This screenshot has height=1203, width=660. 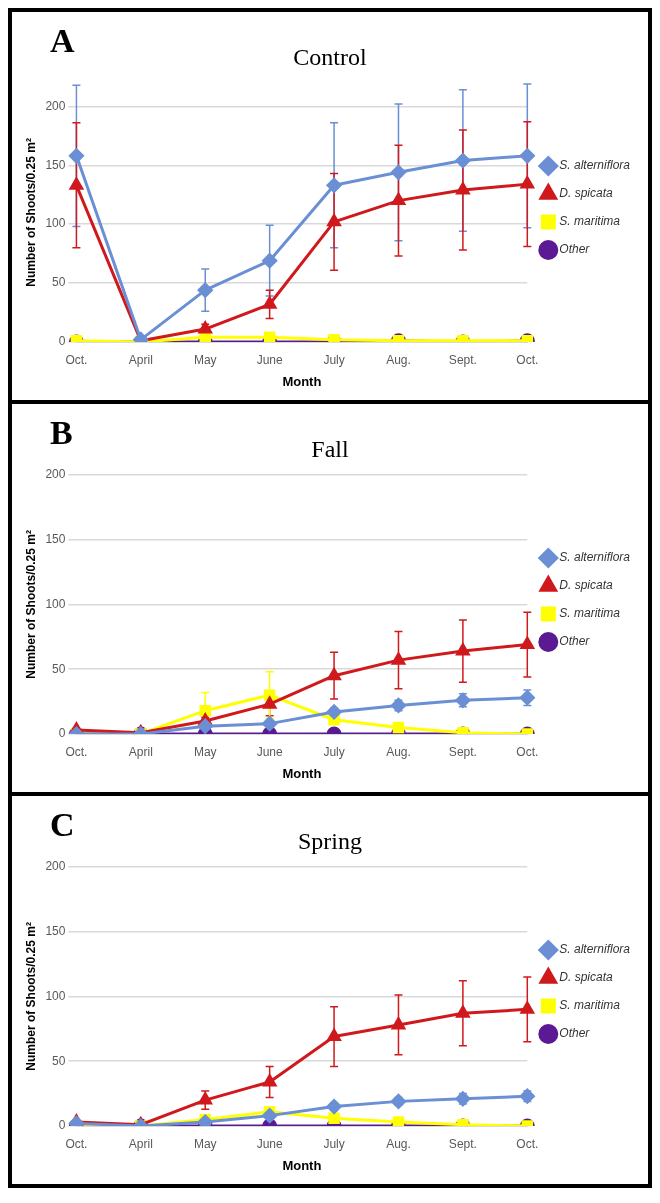 I want to click on chart-title: Fall, so click(x=330, y=448).